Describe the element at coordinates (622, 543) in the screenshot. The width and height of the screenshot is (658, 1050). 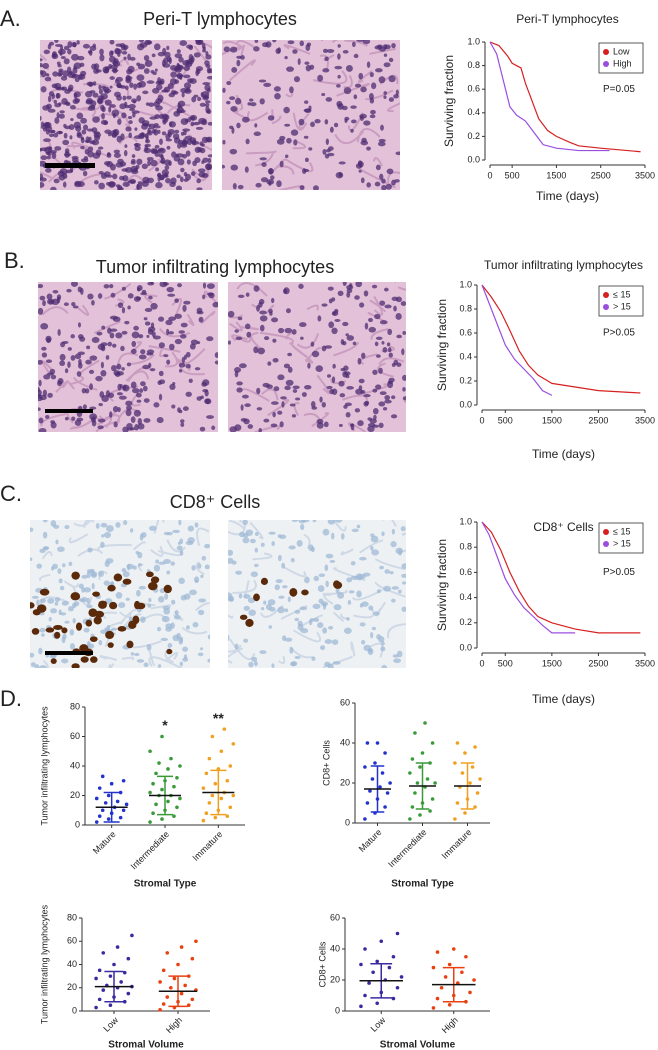
I see `legend-label: > 15` at that location.